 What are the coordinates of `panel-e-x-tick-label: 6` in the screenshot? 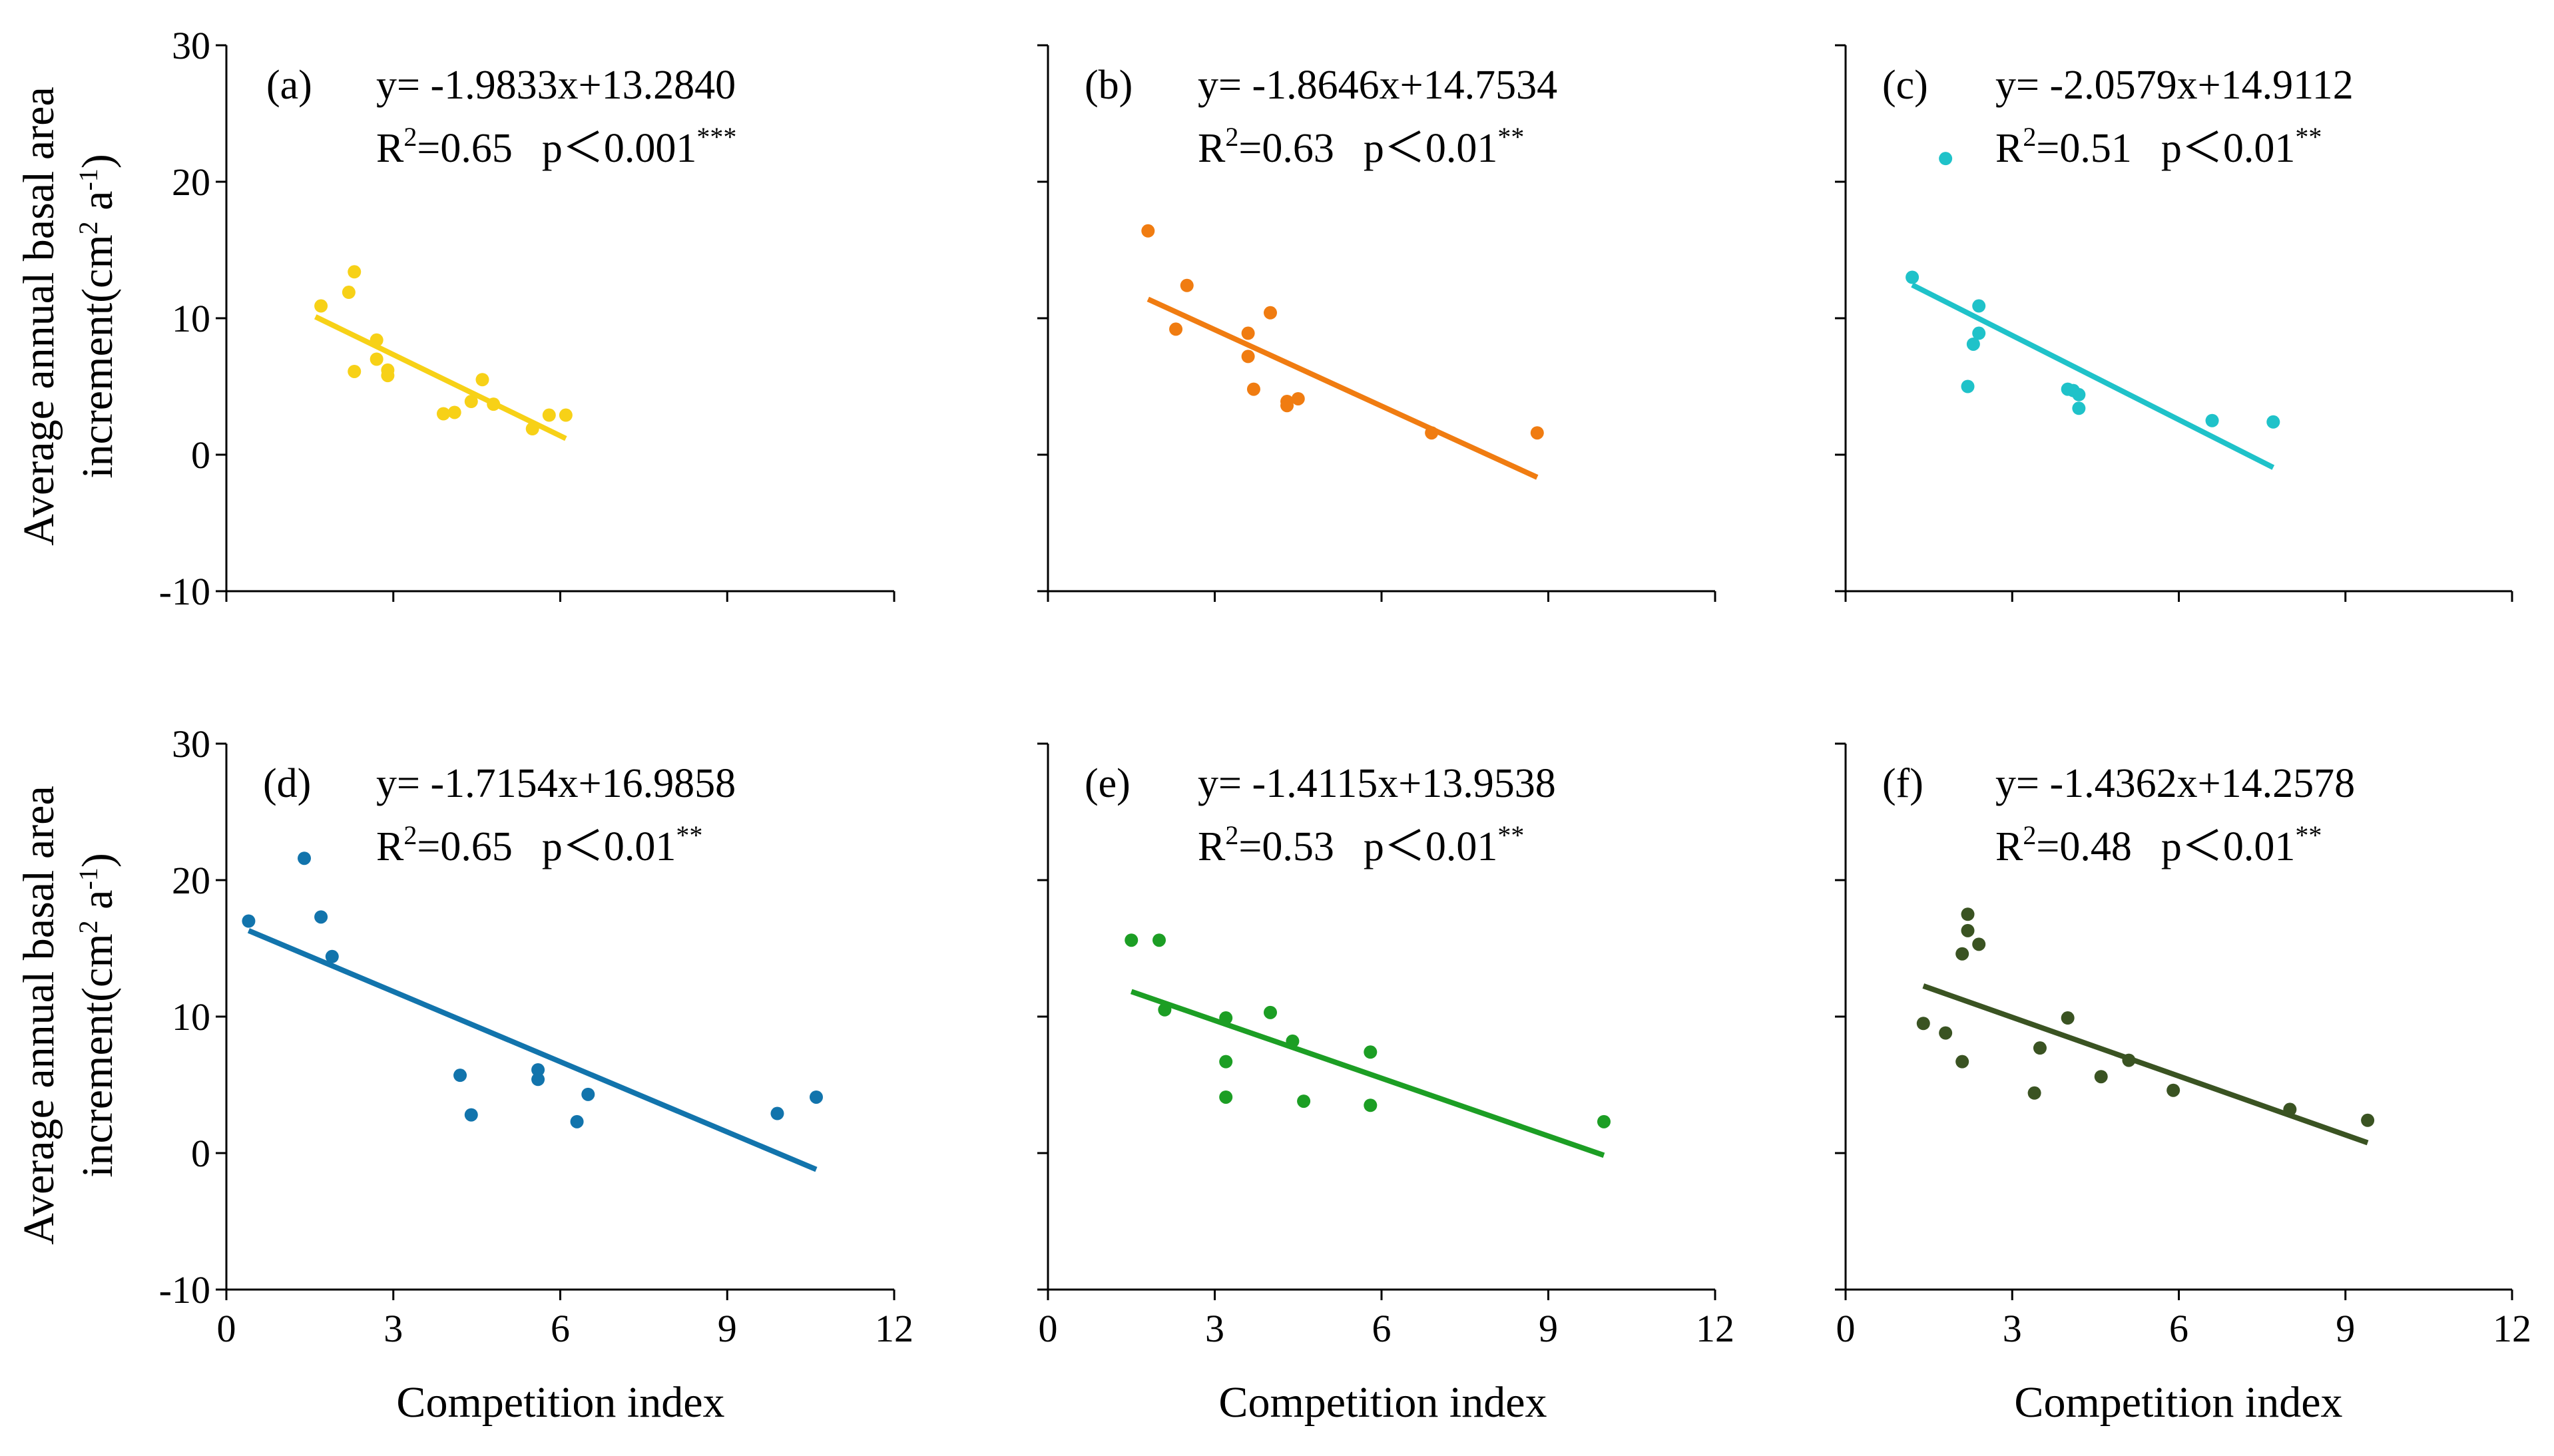 It's located at (1382, 1328).